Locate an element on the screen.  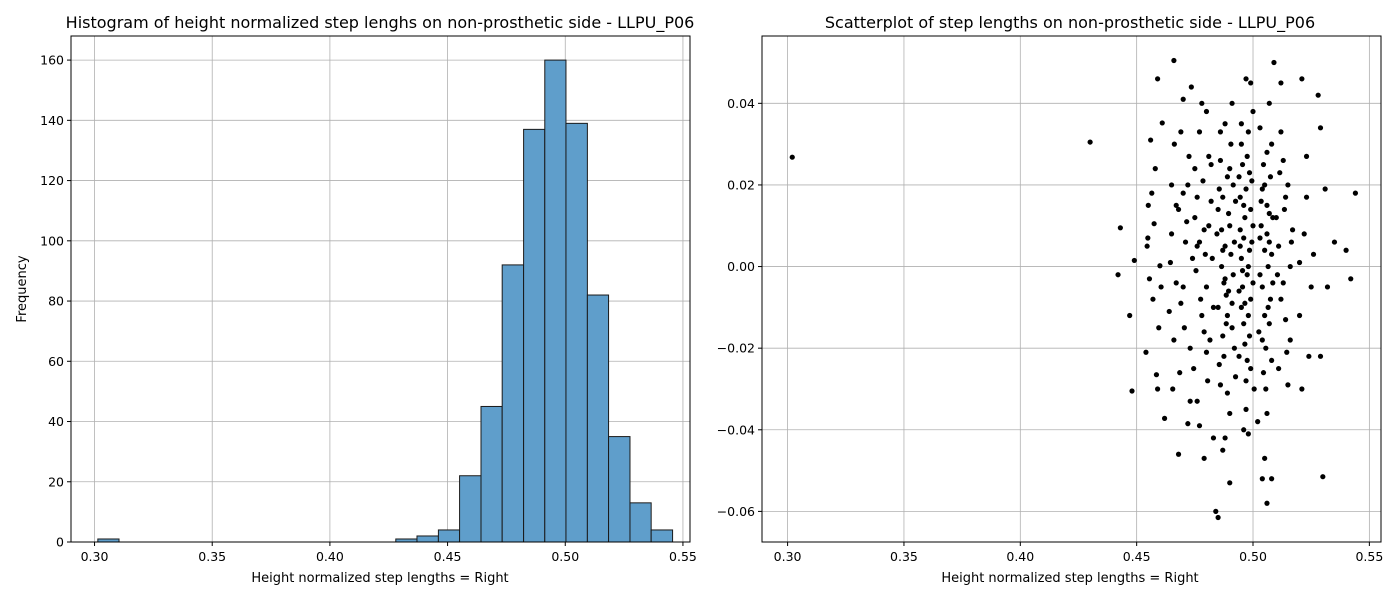
scatter-x-tick-label: 0.30 is located at coordinates (788, 556).